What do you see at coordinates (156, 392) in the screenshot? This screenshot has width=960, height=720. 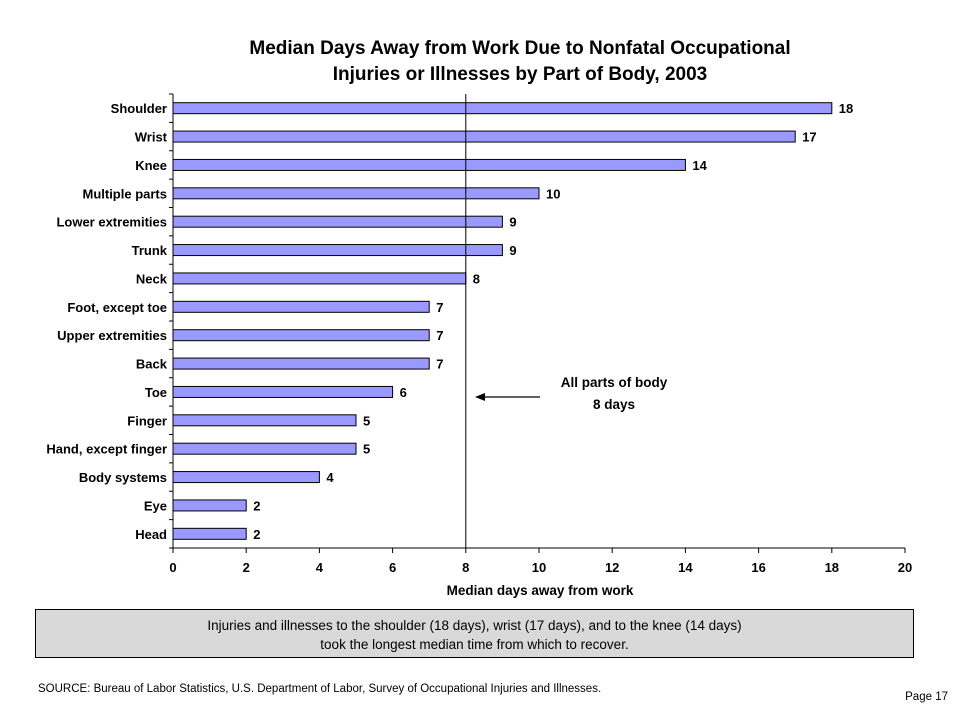 I see `category-label-toe: Toe` at bounding box center [156, 392].